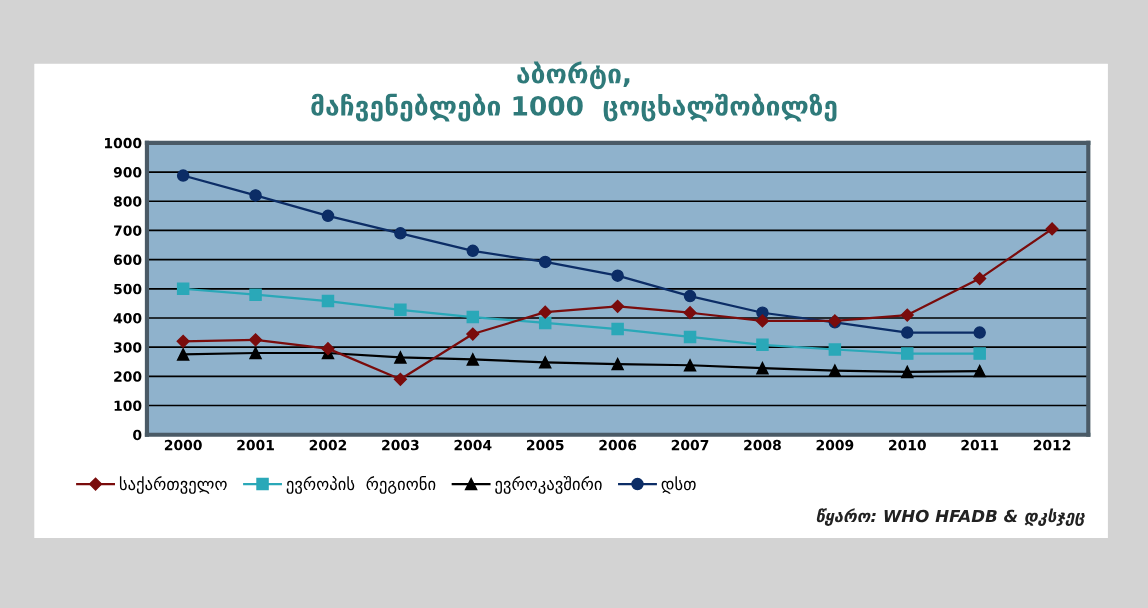 This screenshot has height=608, width=1148. I want to click on y-tick-label: 0, so click(137, 435).